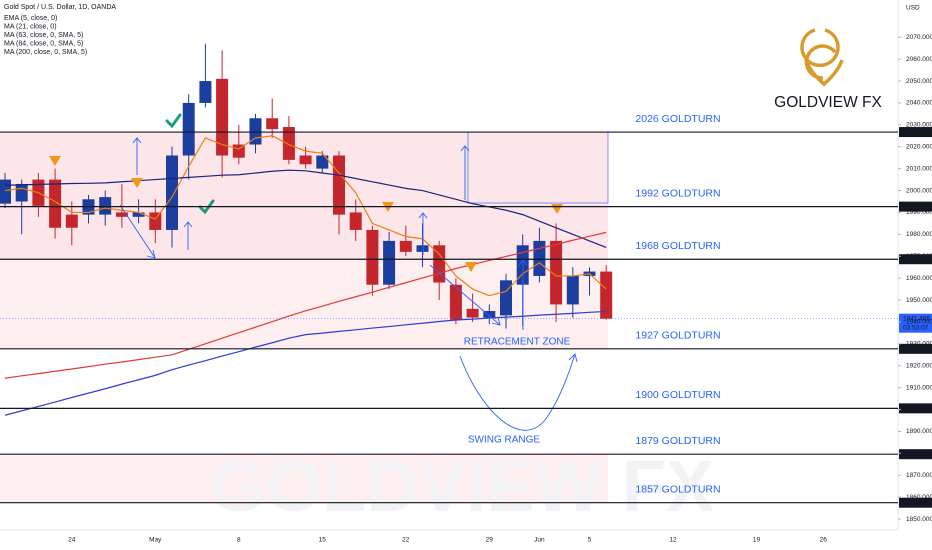 The height and width of the screenshot is (550, 932). I want to click on y-tick-label: 1920.000, so click(919, 365).